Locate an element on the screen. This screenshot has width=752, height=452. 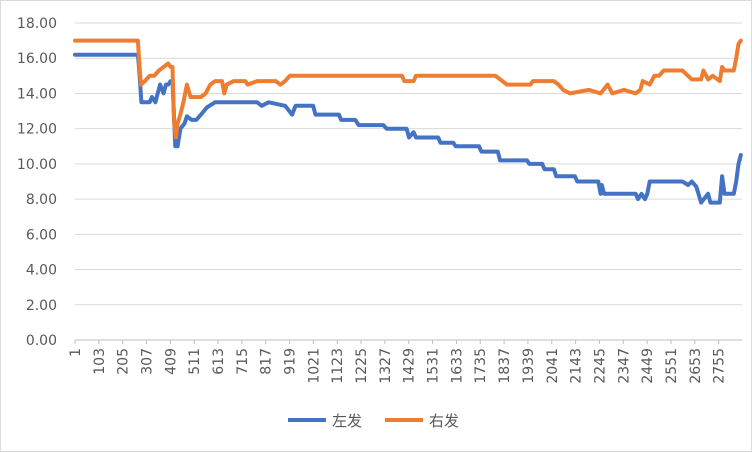
x-tick-label: 1633 is located at coordinates (457, 366).